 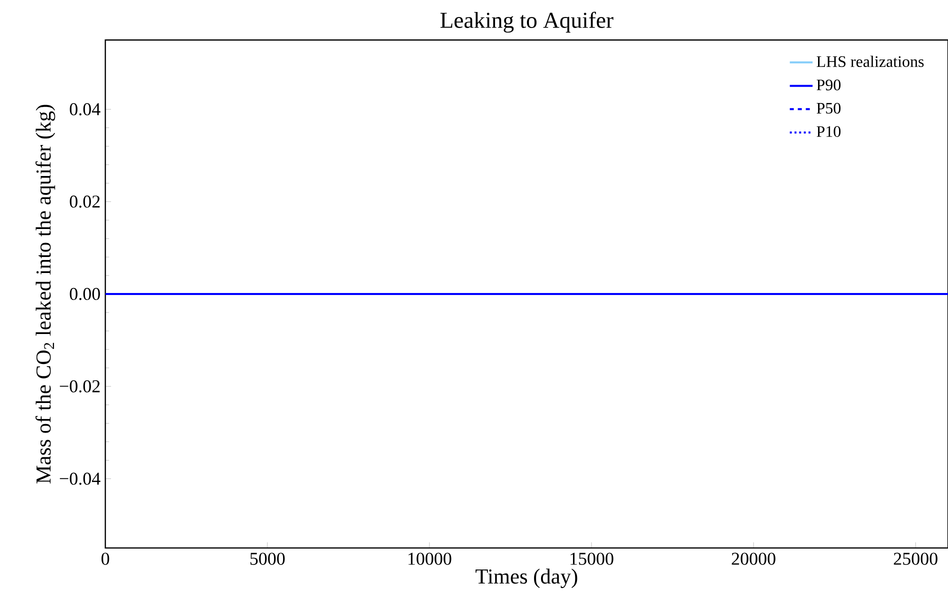 I want to click on x-tick-label: 20000, so click(x=754, y=558).